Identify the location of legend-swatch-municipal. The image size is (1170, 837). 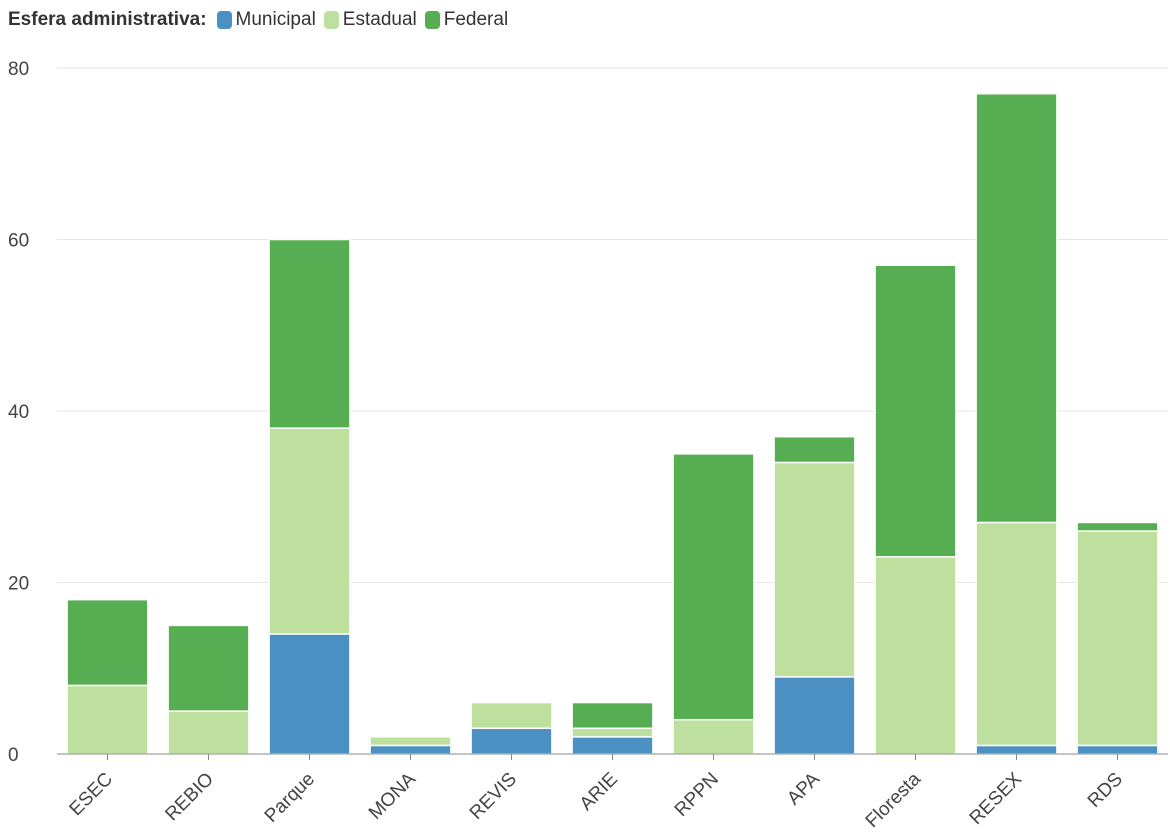
(224, 20).